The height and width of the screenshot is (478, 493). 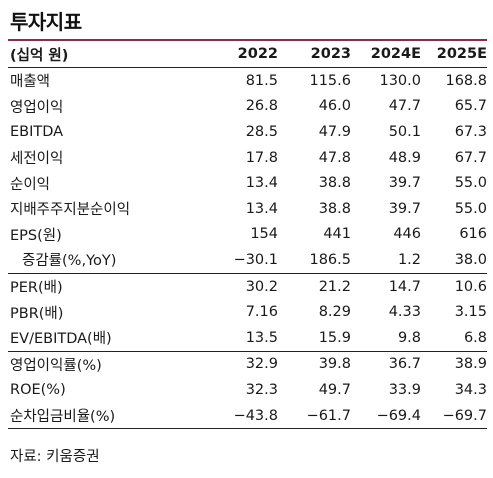 What do you see at coordinates (261, 106) in the screenshot?
I see `cell-value: 26.8` at bounding box center [261, 106].